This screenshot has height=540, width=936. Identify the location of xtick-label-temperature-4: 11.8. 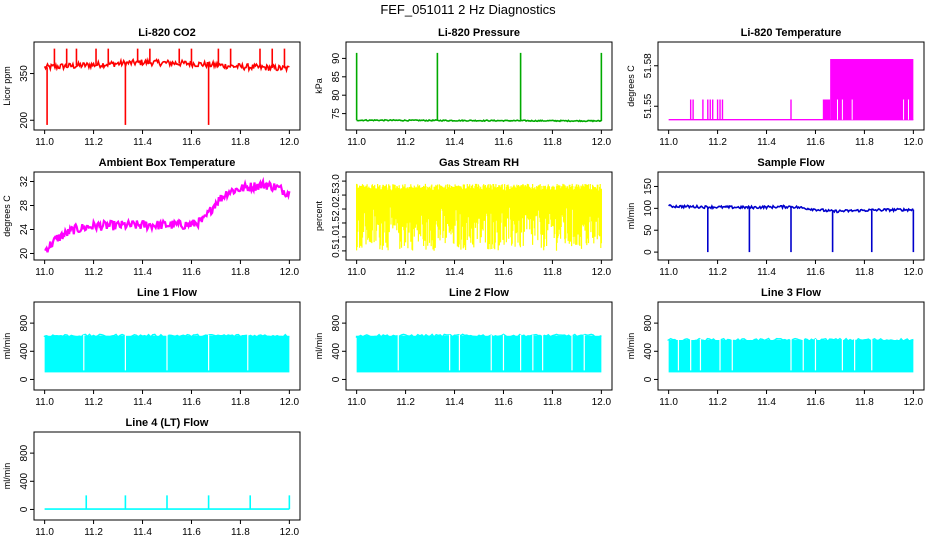
(864, 142).